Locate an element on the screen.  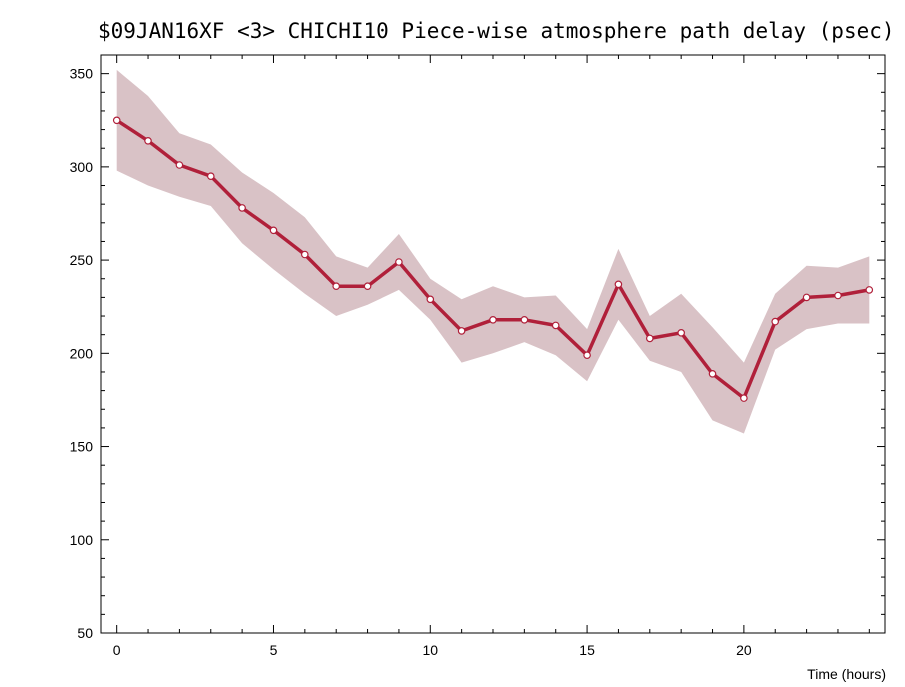
y-tick-label: 150 is located at coordinates (82, 447).